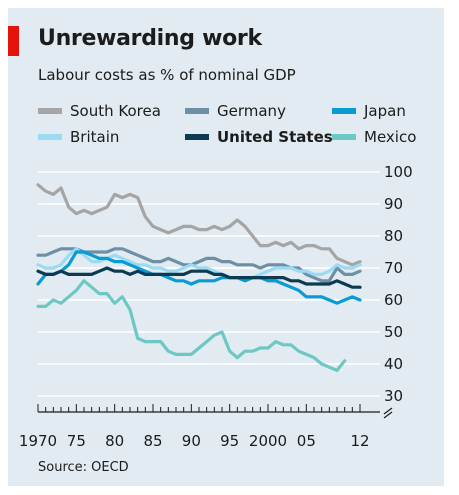  Describe the element at coordinates (393, 236) in the screenshot. I see `y-tick-label: 80` at that location.